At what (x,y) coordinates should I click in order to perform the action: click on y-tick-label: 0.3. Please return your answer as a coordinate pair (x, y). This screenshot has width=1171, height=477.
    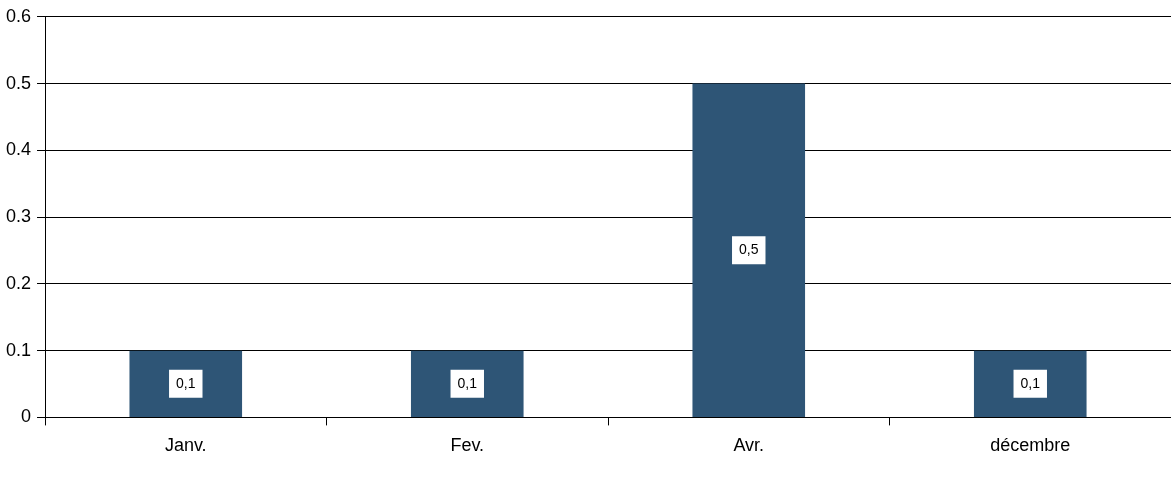
    Looking at the image, I should click on (18, 216).